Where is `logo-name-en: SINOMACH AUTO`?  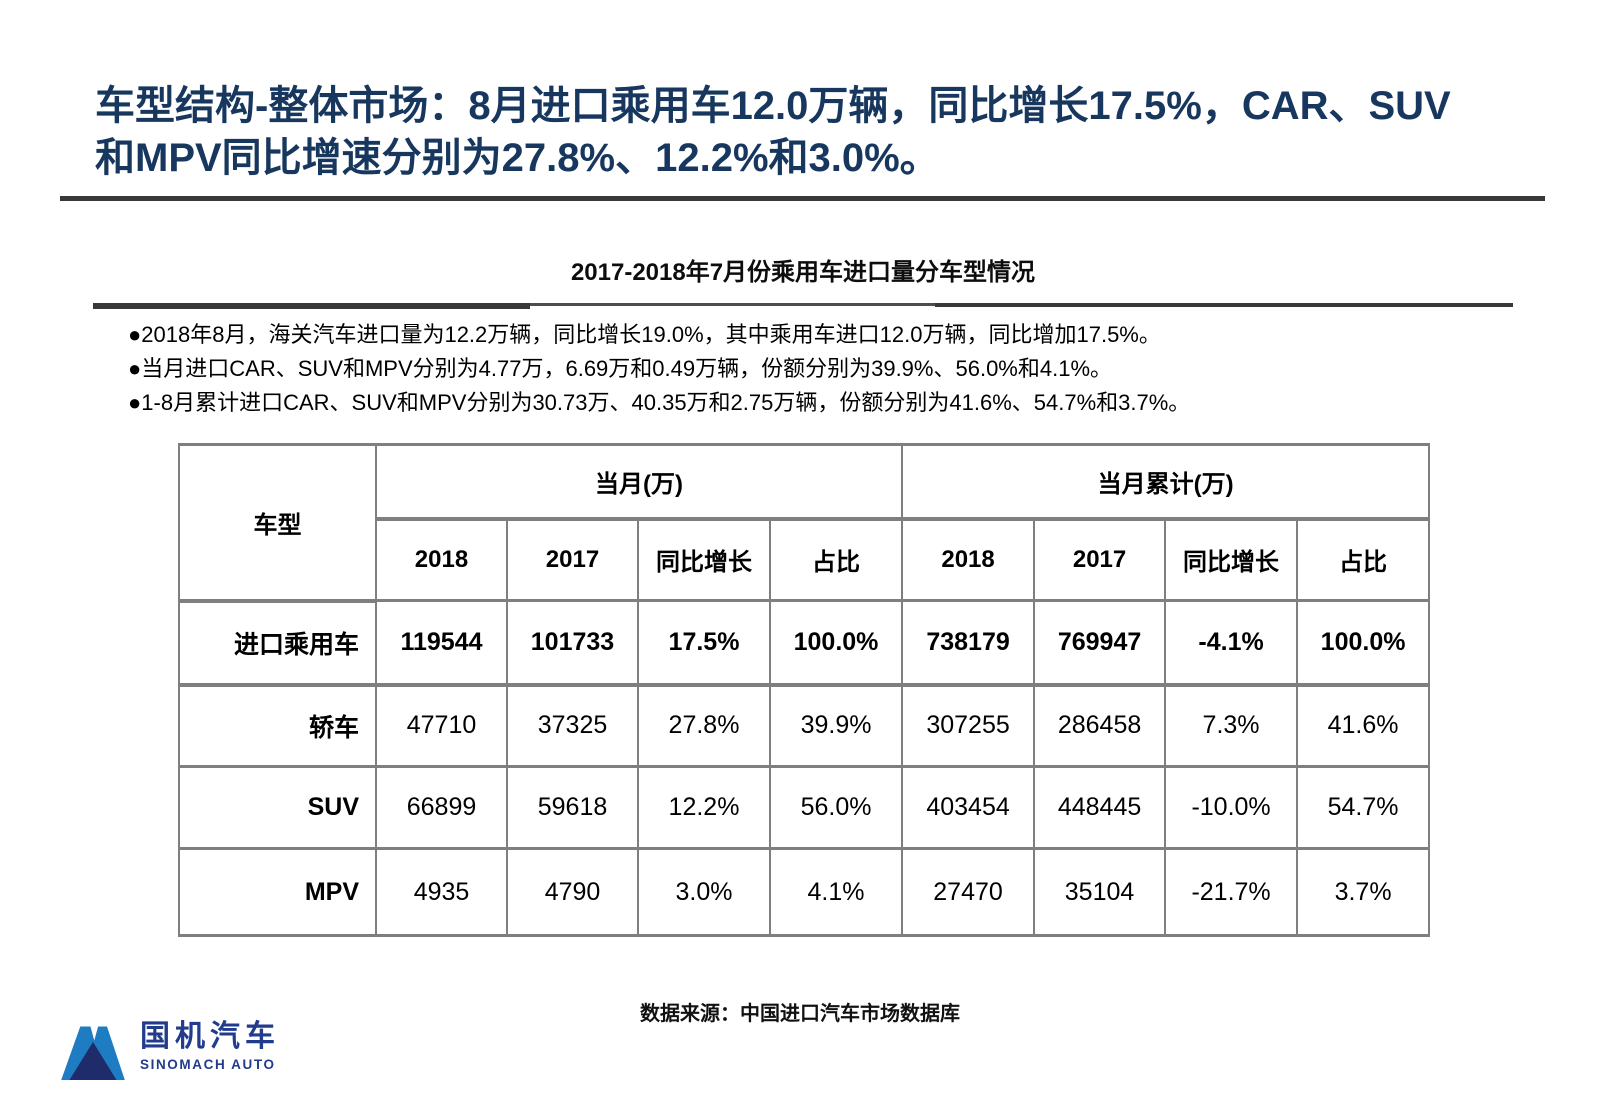 logo-name-en: SINOMACH AUTO is located at coordinates (208, 1064).